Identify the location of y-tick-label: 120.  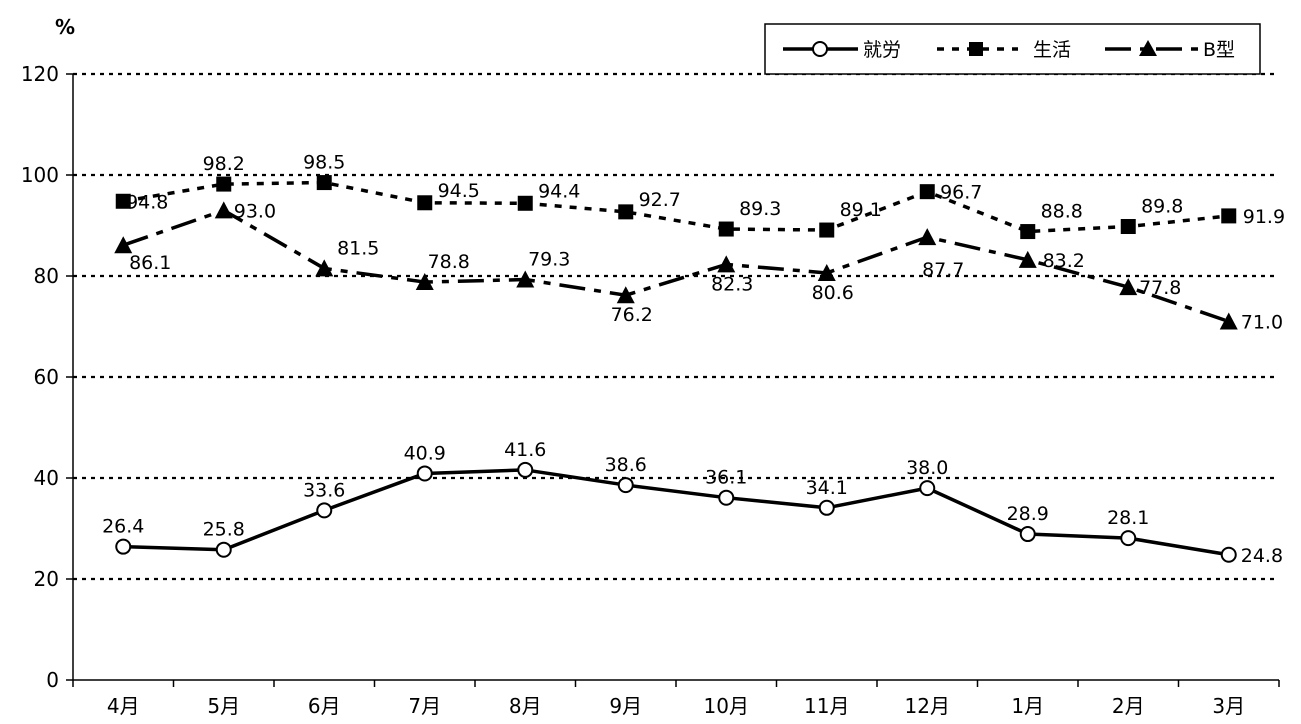
(40, 74).